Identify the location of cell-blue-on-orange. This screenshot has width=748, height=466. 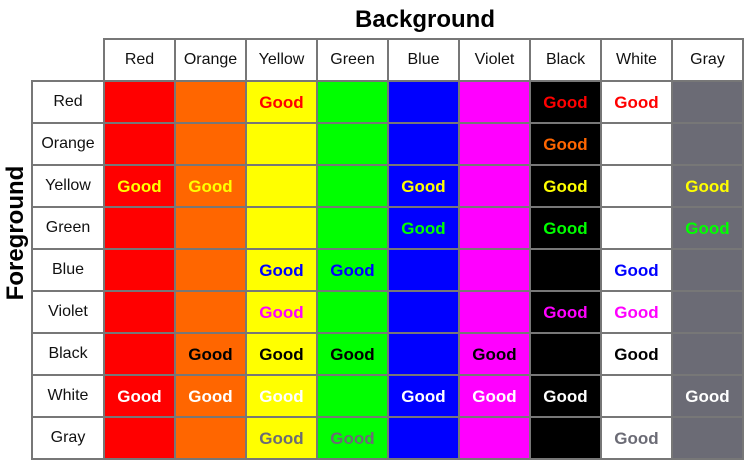
(210, 270).